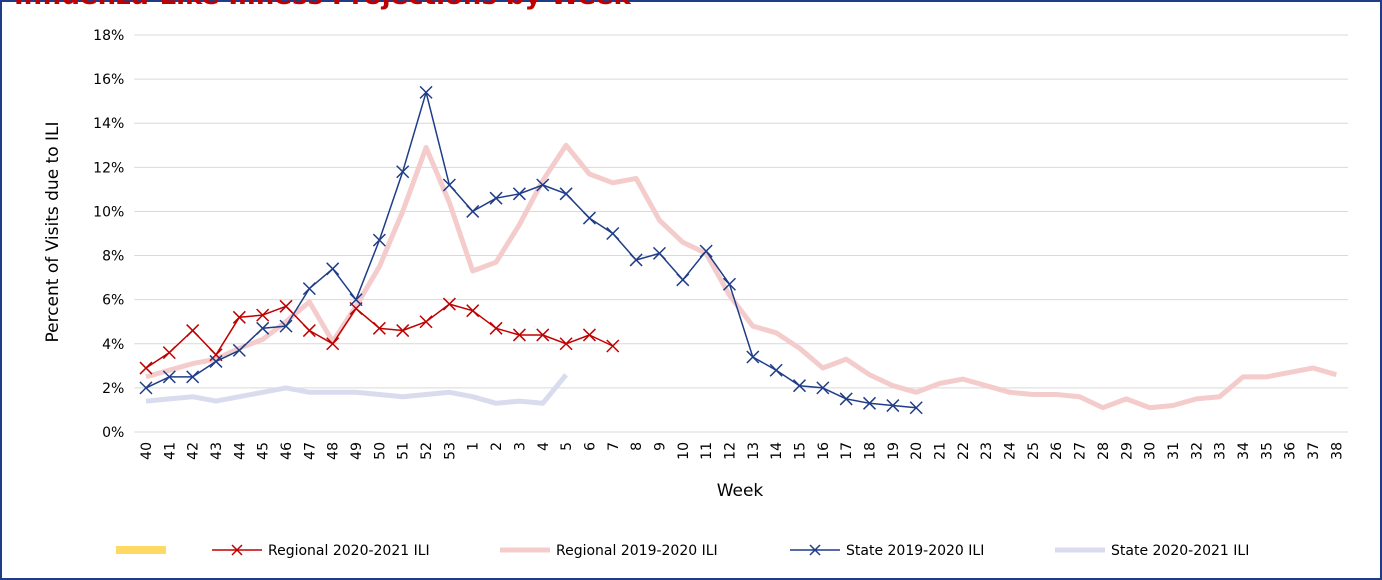 This screenshot has width=1382, height=580. Describe the element at coordinates (777, 451) in the screenshot. I see `x-tick-label: 14` at that location.